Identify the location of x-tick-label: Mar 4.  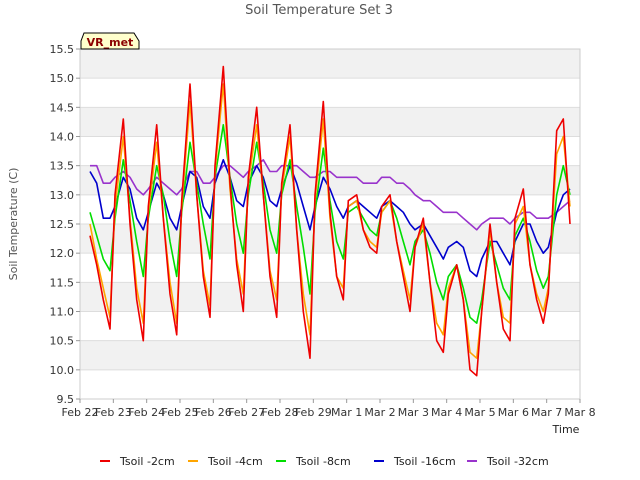
(446, 412).